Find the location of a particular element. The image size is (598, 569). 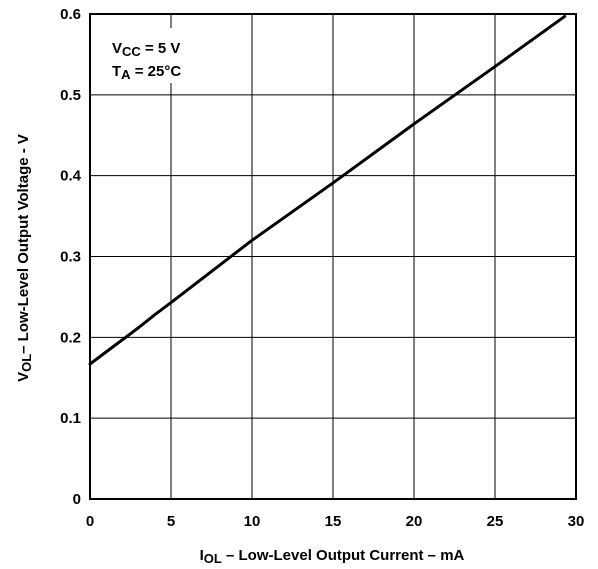

y-tick-label: 0.4 is located at coordinates (71, 176).